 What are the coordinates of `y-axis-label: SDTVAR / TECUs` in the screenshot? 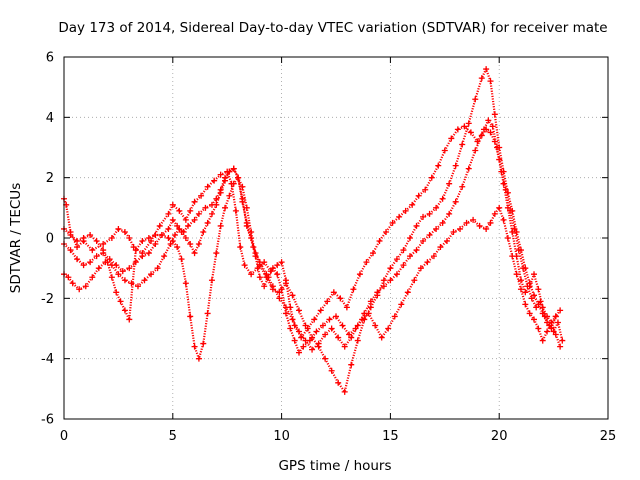 It's located at (16, 238).